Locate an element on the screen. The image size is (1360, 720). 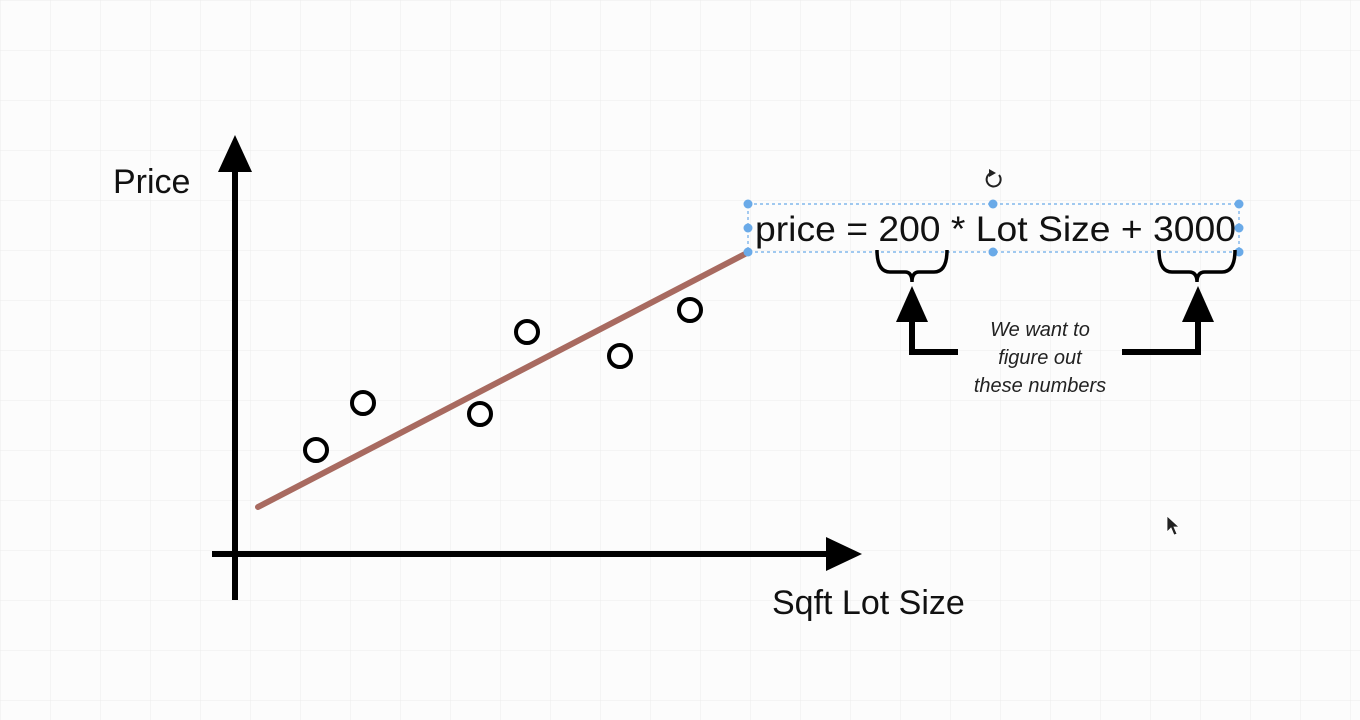
x-axis is located at coordinates (537, 554).